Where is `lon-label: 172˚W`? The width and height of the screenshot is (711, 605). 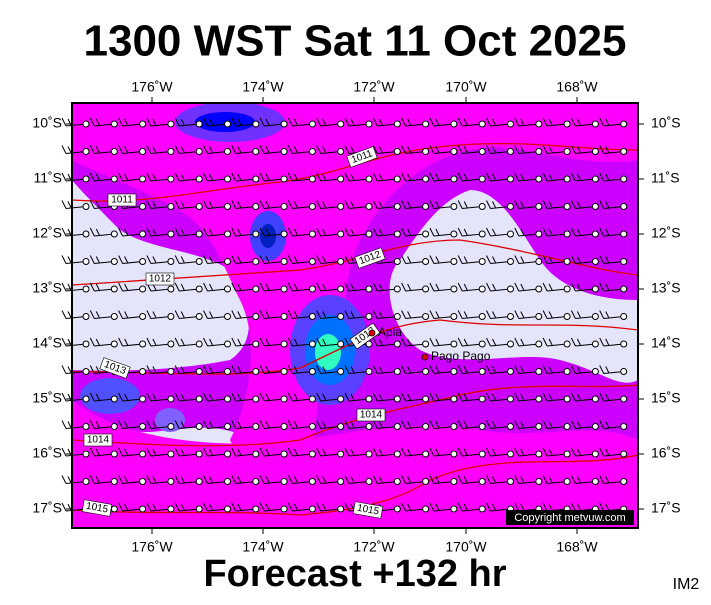
lon-label: 172˚W is located at coordinates (374, 547).